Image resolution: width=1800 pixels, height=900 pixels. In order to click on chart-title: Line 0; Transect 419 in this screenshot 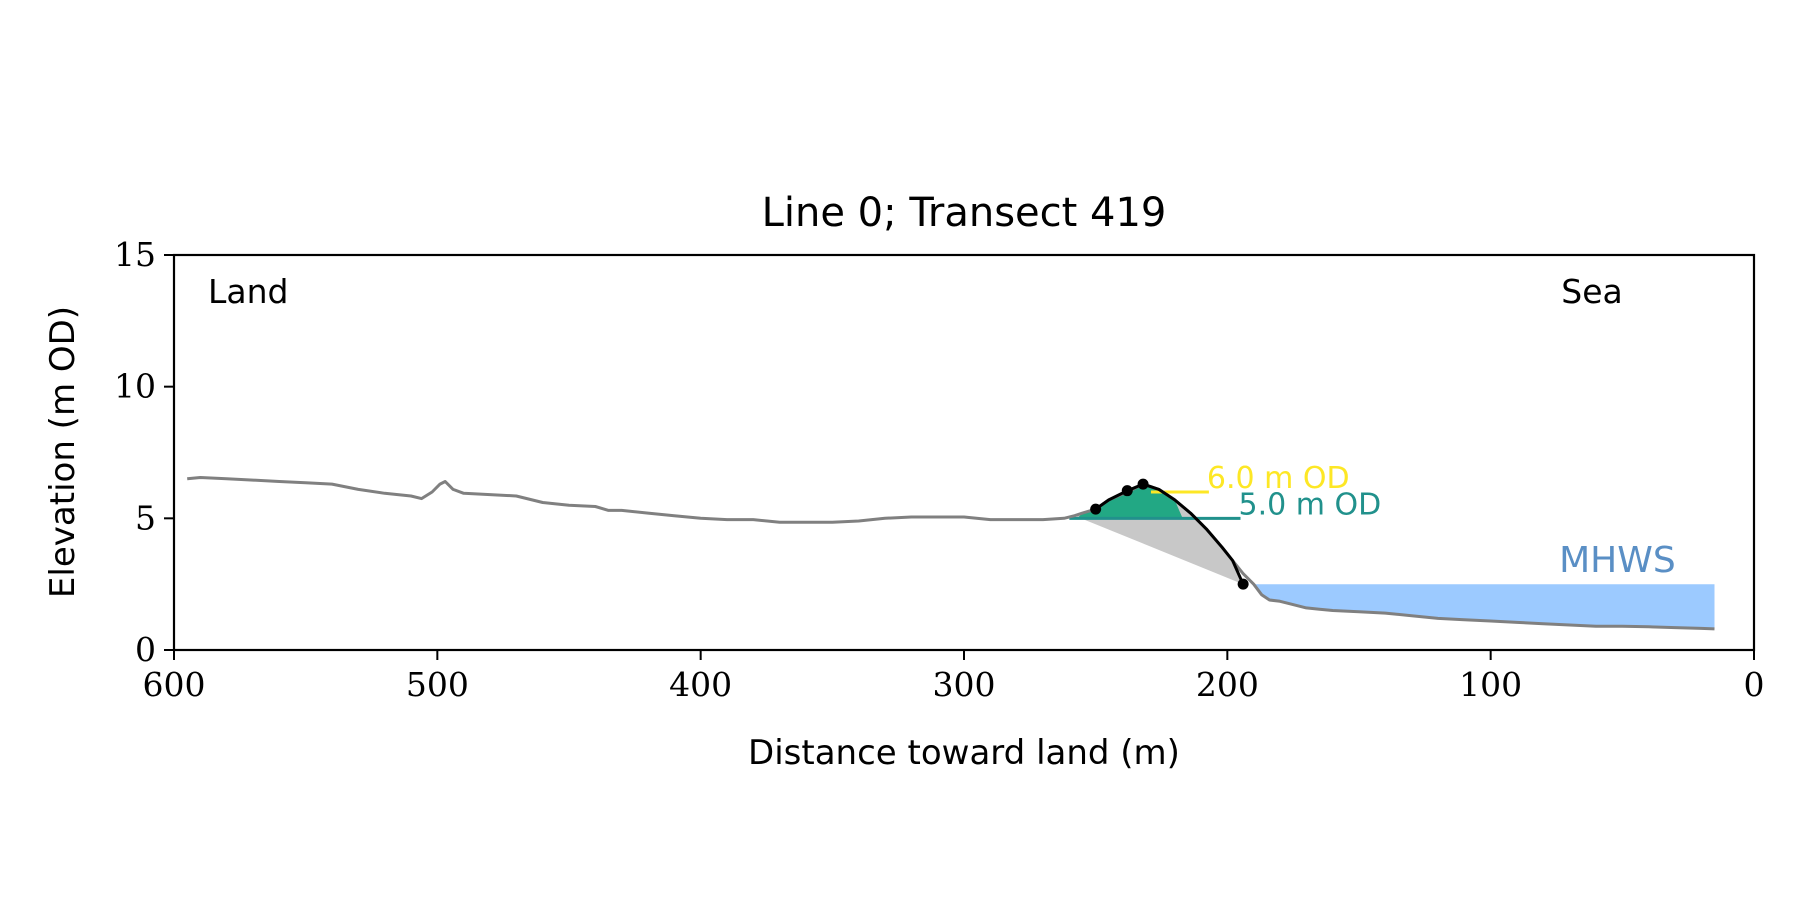, I will do `click(964, 213)`.